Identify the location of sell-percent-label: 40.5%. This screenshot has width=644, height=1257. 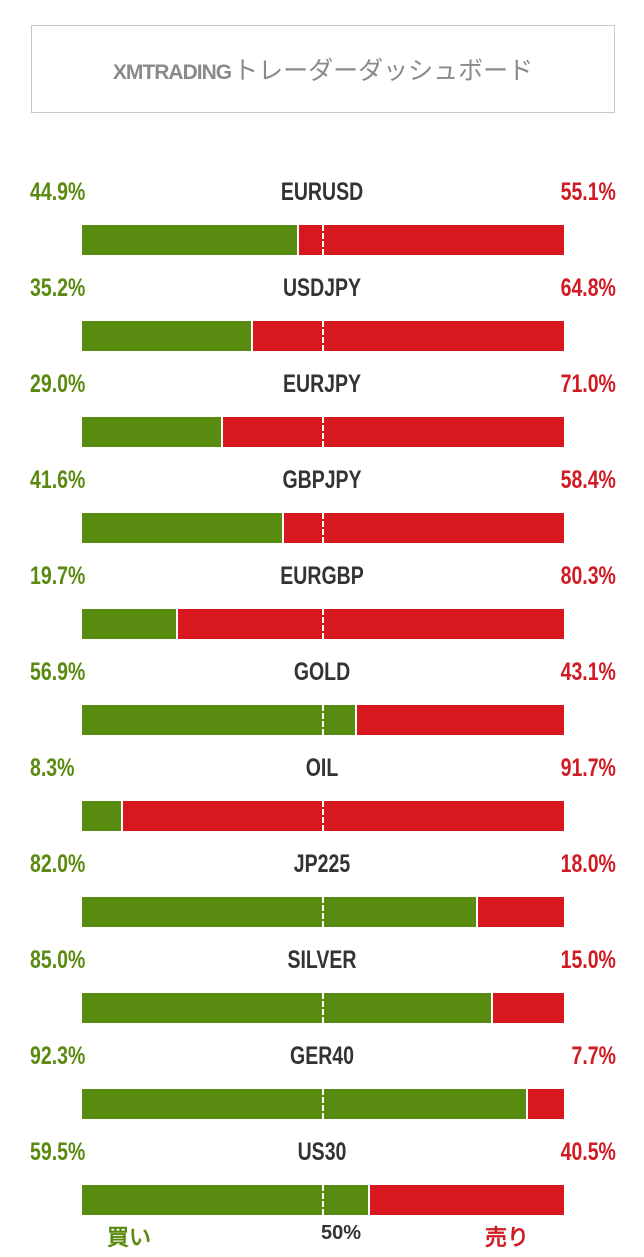
(588, 1152).